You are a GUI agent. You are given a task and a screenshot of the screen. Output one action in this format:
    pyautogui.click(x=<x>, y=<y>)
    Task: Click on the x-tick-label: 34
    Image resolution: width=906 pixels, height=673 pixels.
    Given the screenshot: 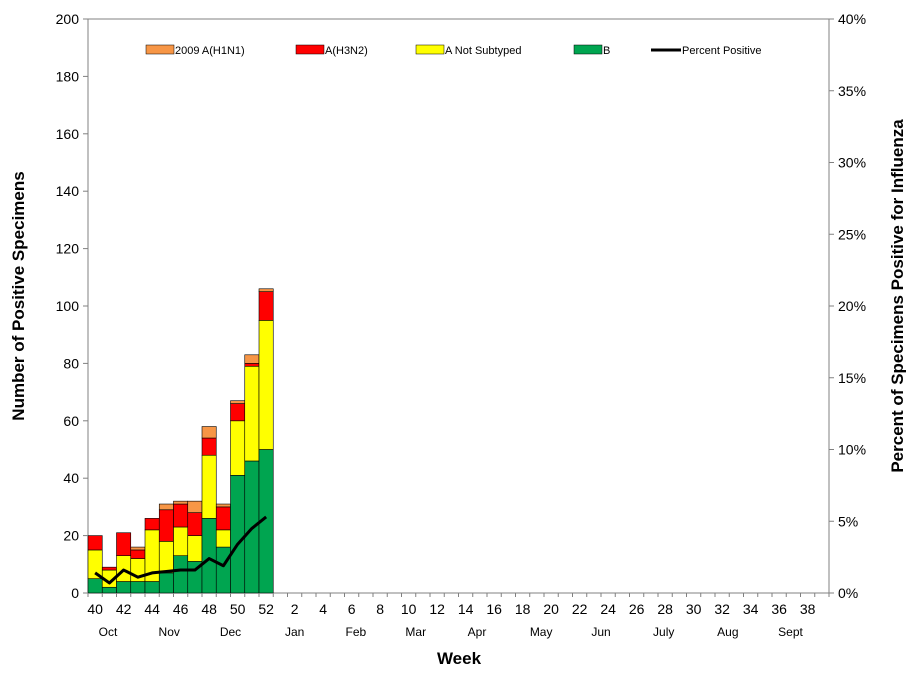 What is the action you would take?
    pyautogui.click(x=751, y=609)
    